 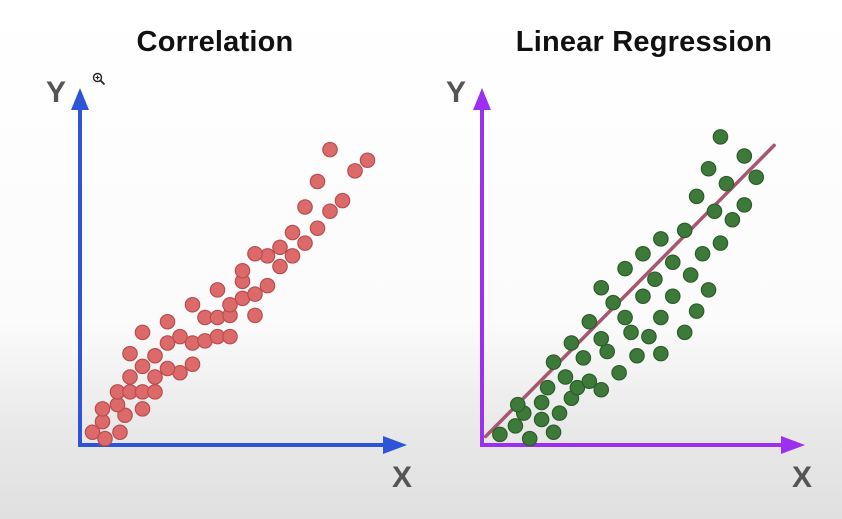 What do you see at coordinates (402, 477) in the screenshot?
I see `x-axis-label-correlation: X` at bounding box center [402, 477].